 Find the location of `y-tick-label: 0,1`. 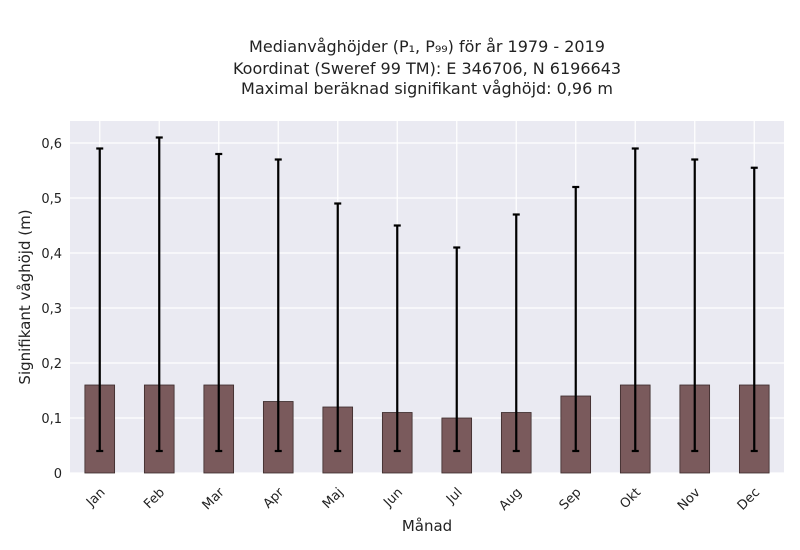

y-tick-label: 0,1 is located at coordinates (51, 419).